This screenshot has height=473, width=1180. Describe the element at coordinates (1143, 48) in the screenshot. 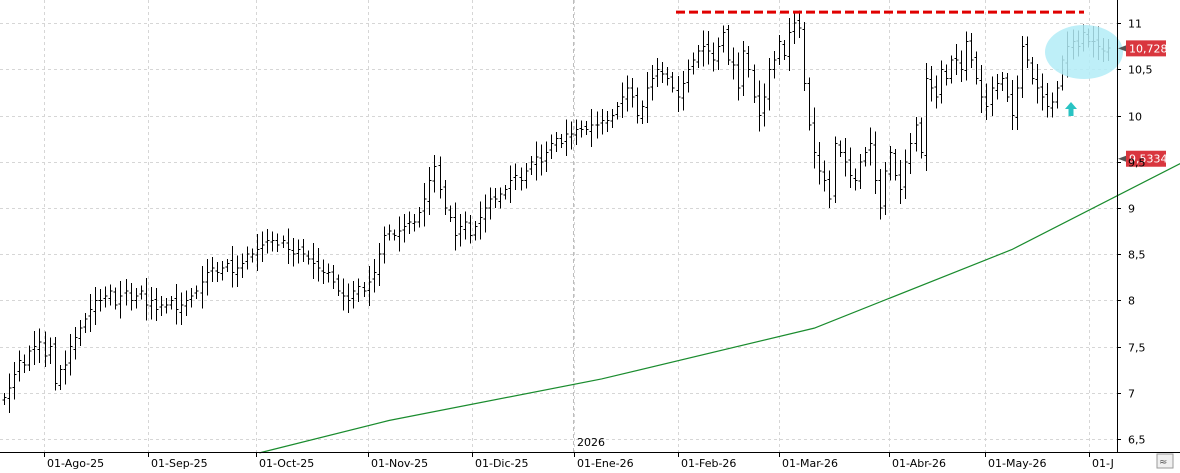

I see `last-price-badge: 10,728` at that location.